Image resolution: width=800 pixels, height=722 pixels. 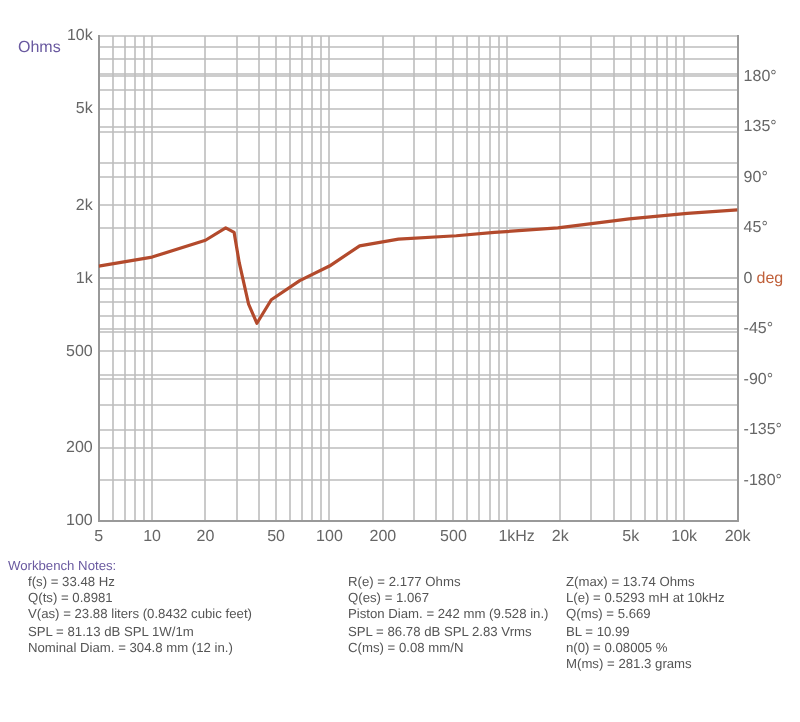 I want to click on x-tick-label: 5k, so click(x=632, y=535).